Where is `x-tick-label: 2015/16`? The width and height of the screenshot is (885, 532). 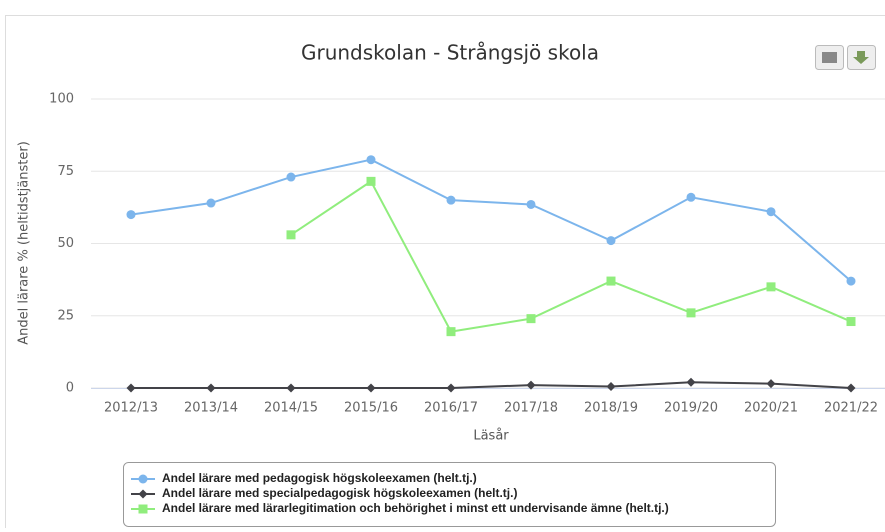
x-tick-label: 2015/16 is located at coordinates (371, 408).